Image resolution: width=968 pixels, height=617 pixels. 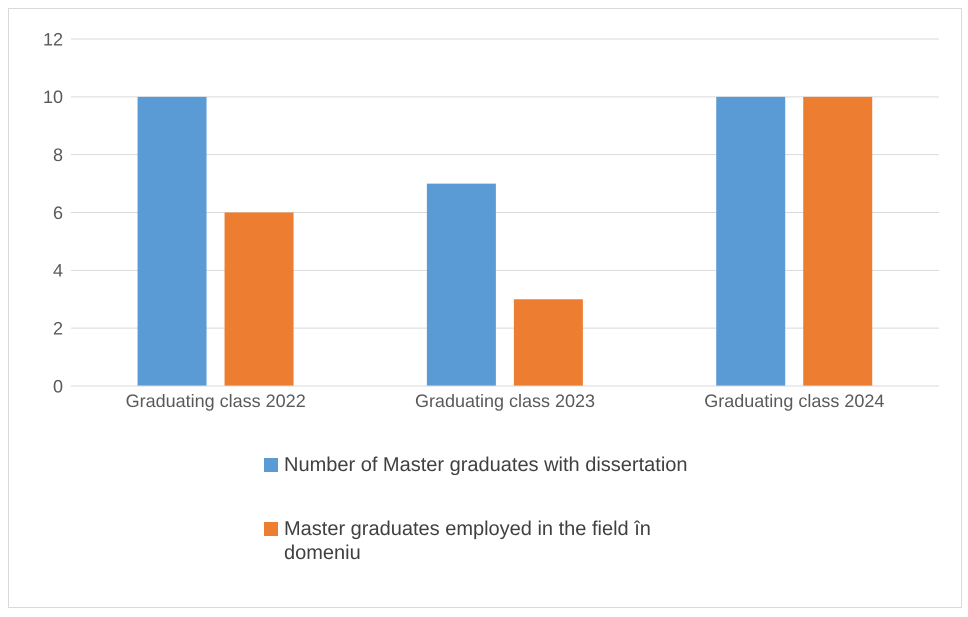 What do you see at coordinates (794, 400) in the screenshot?
I see `x-tick-label: Graduating class 2024` at bounding box center [794, 400].